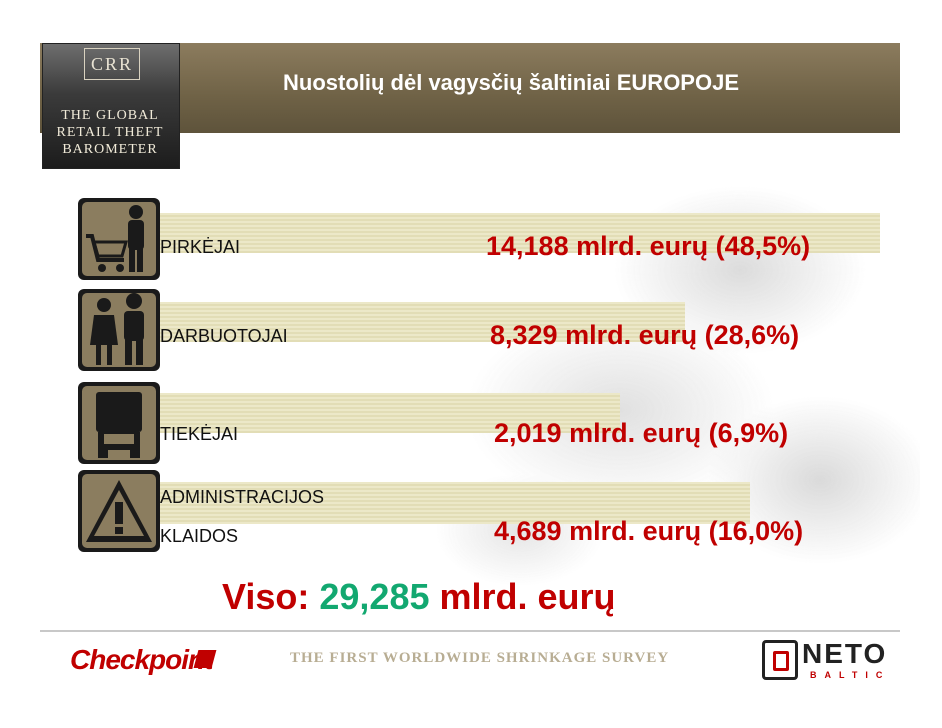 The width and height of the screenshot is (942, 728). What do you see at coordinates (119, 511) in the screenshot?
I see `warning-icon` at bounding box center [119, 511].